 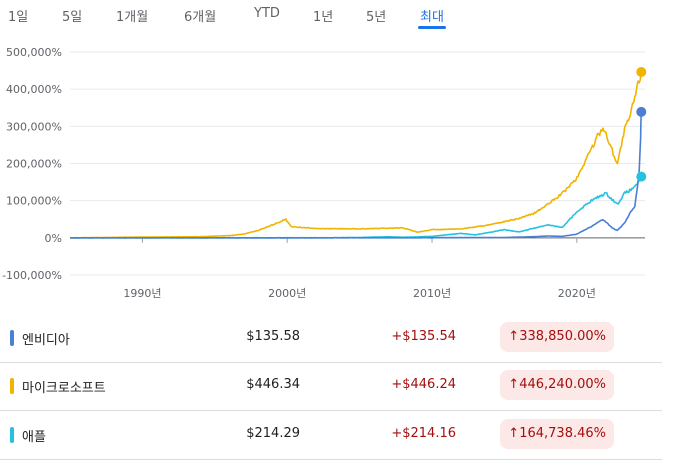 What do you see at coordinates (64, 388) in the screenshot?
I see `stock-name: 마이크로소프트` at bounding box center [64, 388].